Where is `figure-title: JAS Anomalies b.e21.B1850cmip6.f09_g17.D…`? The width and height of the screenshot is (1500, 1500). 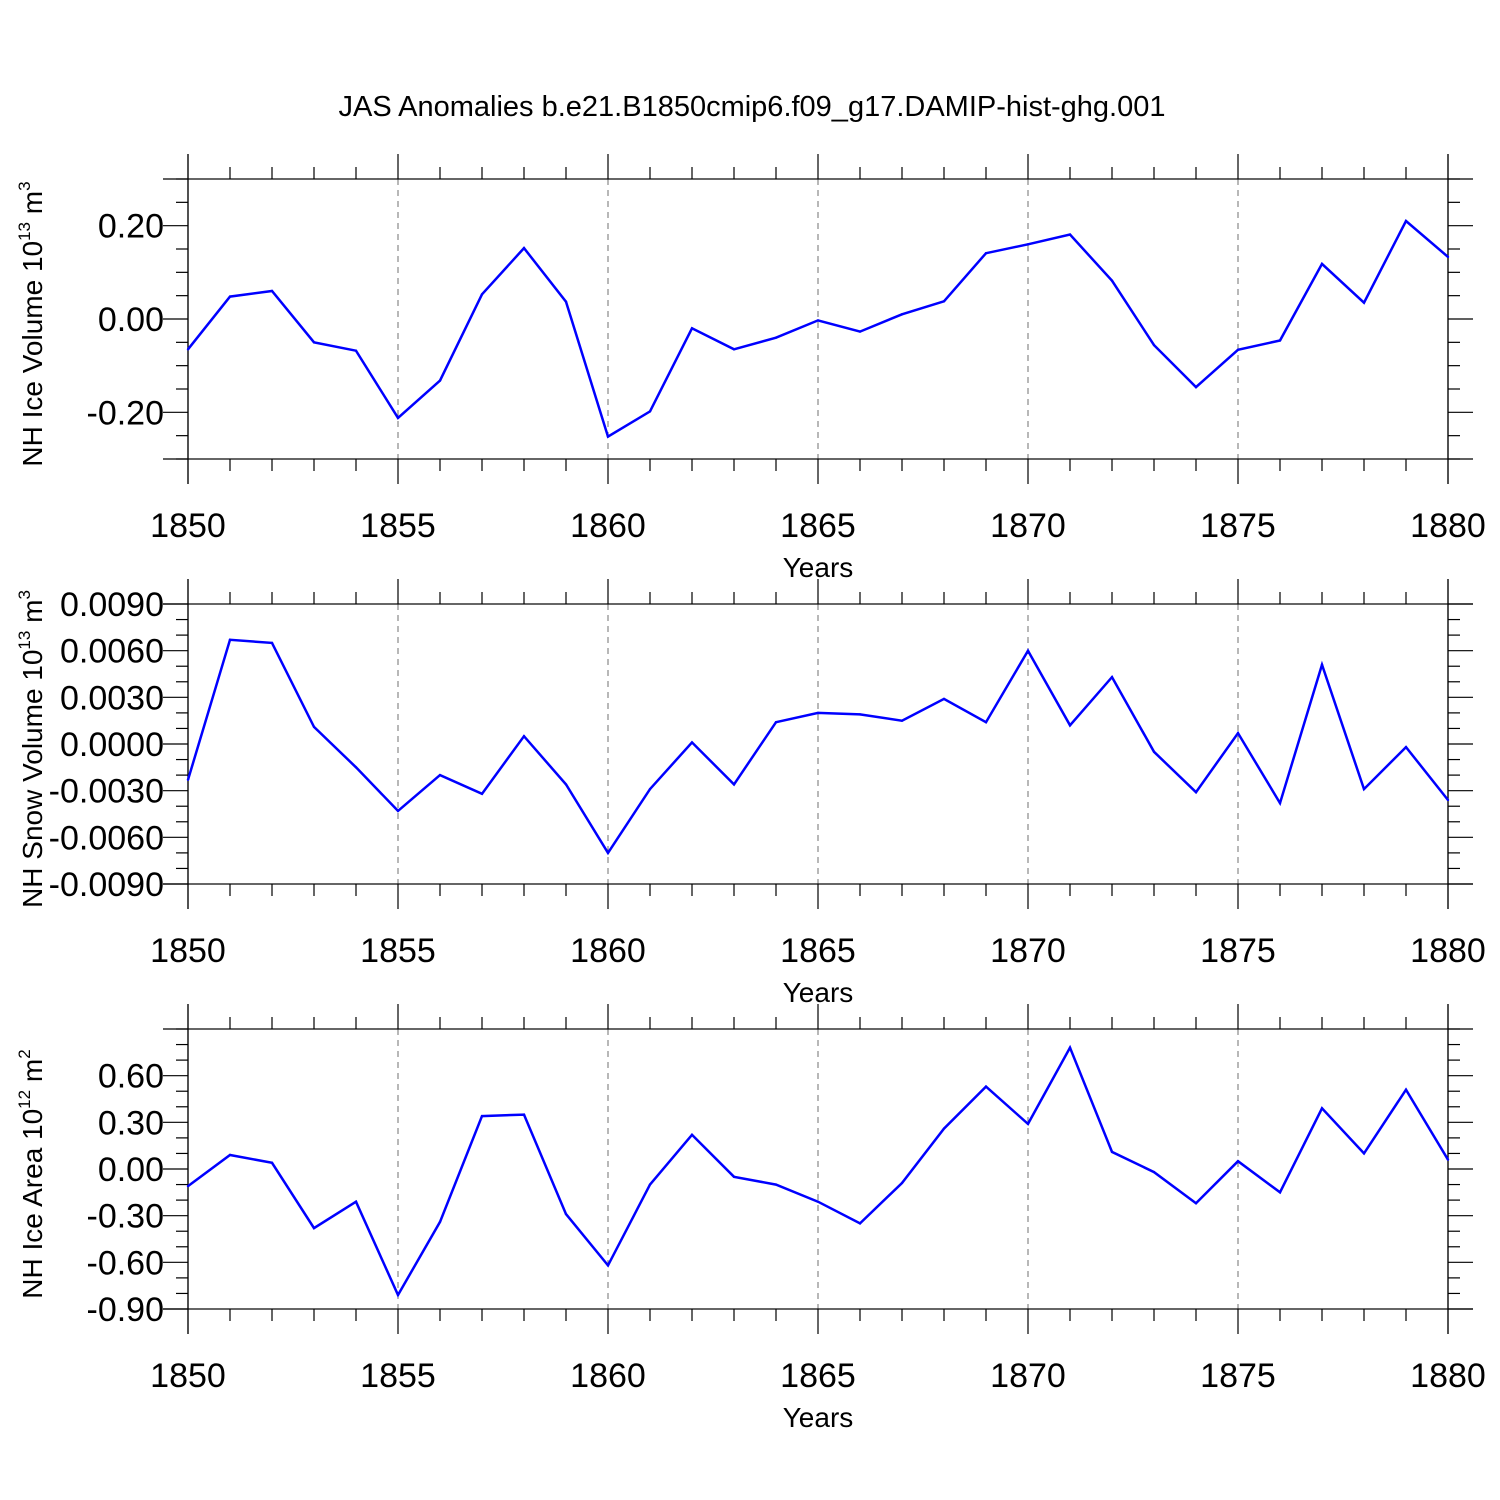 figure-title: JAS Anomalies b.e21.B1850cmip6.f09_g17.D… is located at coordinates (752, 107).